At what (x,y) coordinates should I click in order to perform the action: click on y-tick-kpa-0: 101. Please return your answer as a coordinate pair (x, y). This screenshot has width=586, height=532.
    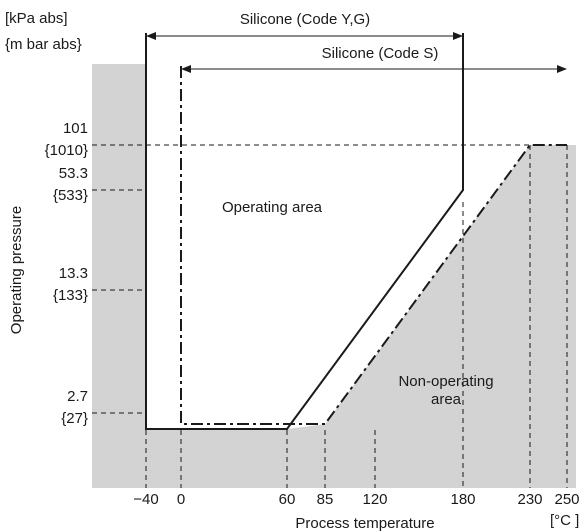
    Looking at the image, I should click on (75, 128).